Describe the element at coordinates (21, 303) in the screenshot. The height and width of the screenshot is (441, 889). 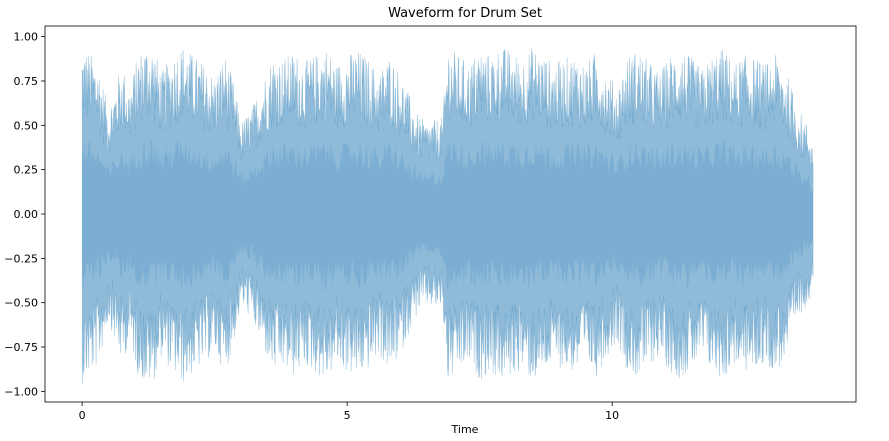
I see `y-tick-label: −0.50` at that location.